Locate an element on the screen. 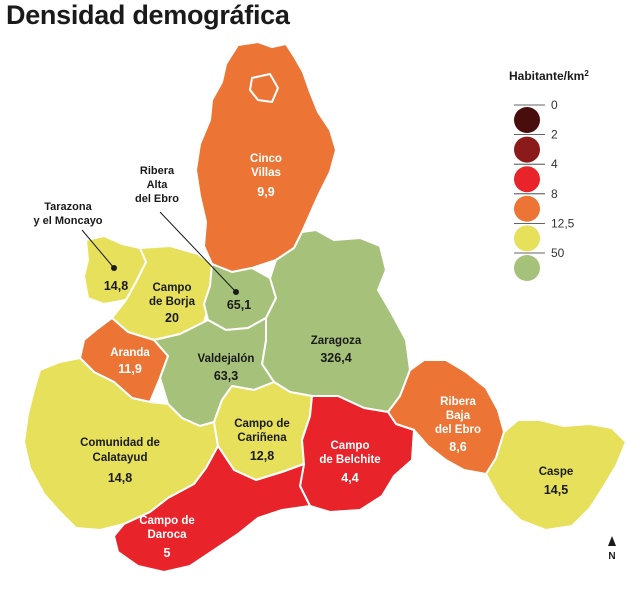 This screenshot has height=598, width=640. legend-break-label: 12,5 is located at coordinates (563, 223).